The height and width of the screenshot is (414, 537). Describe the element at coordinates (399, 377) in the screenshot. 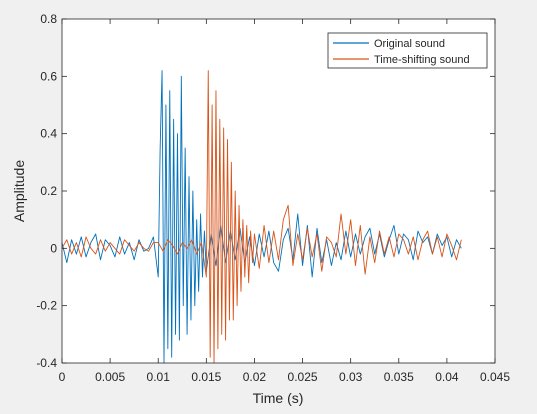

I see `x-tick-label: 0.035` at that location.